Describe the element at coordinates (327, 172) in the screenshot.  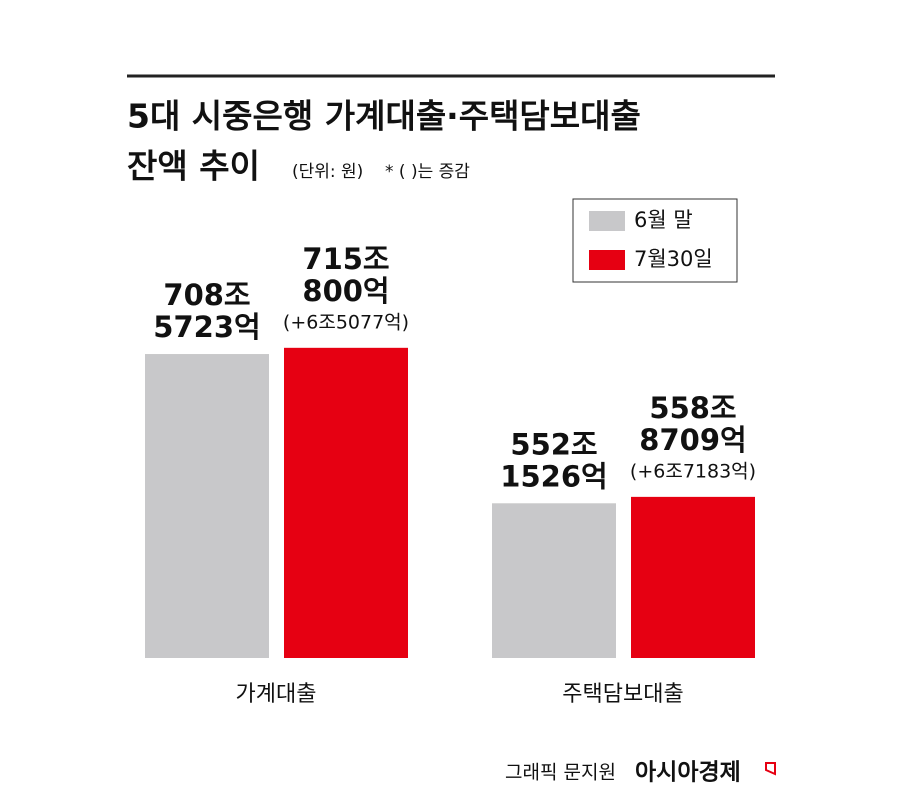
I see `unit-note: (단위: 원)` at that location.